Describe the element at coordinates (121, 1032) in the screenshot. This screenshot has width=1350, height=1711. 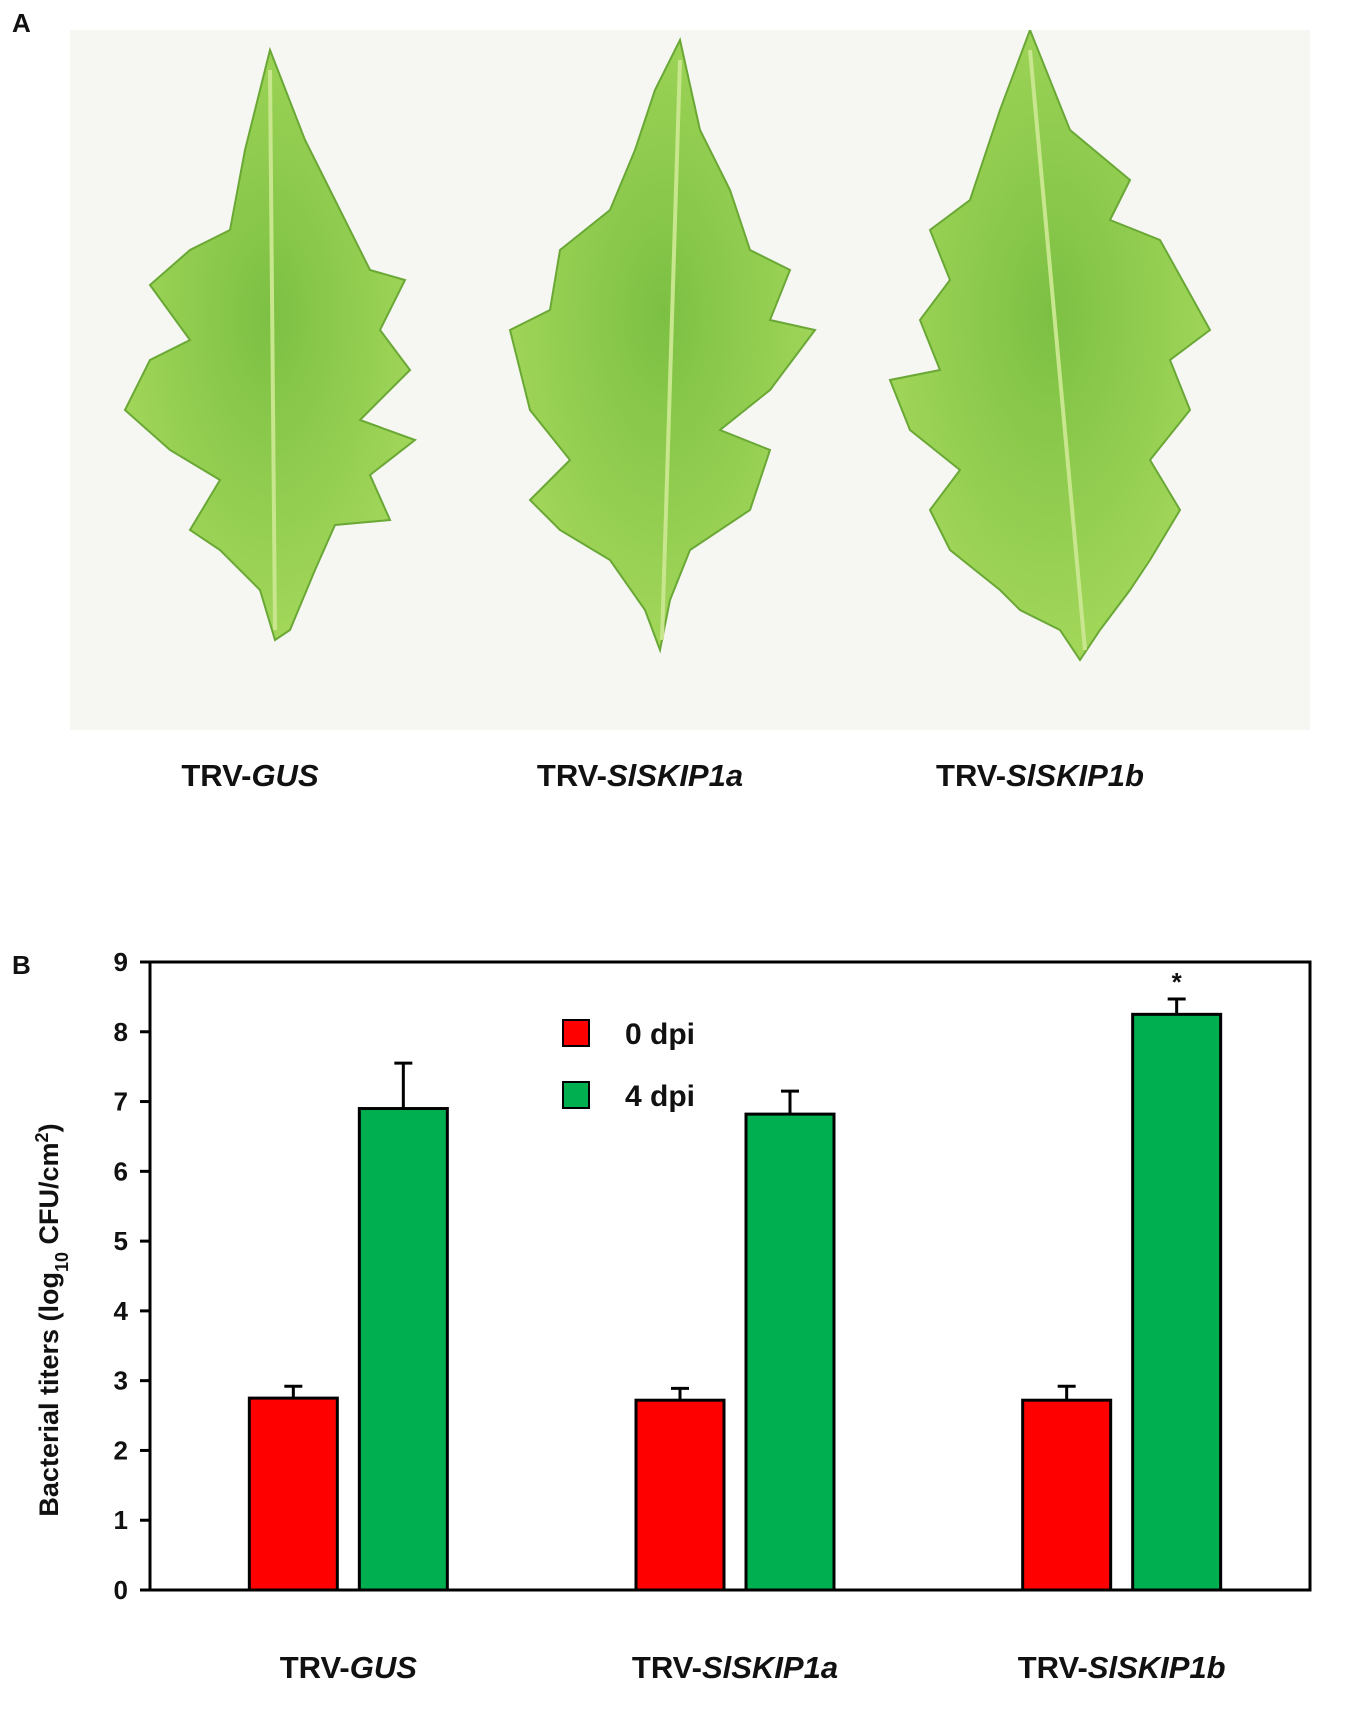
I see `y-tick-label: 8` at that location.